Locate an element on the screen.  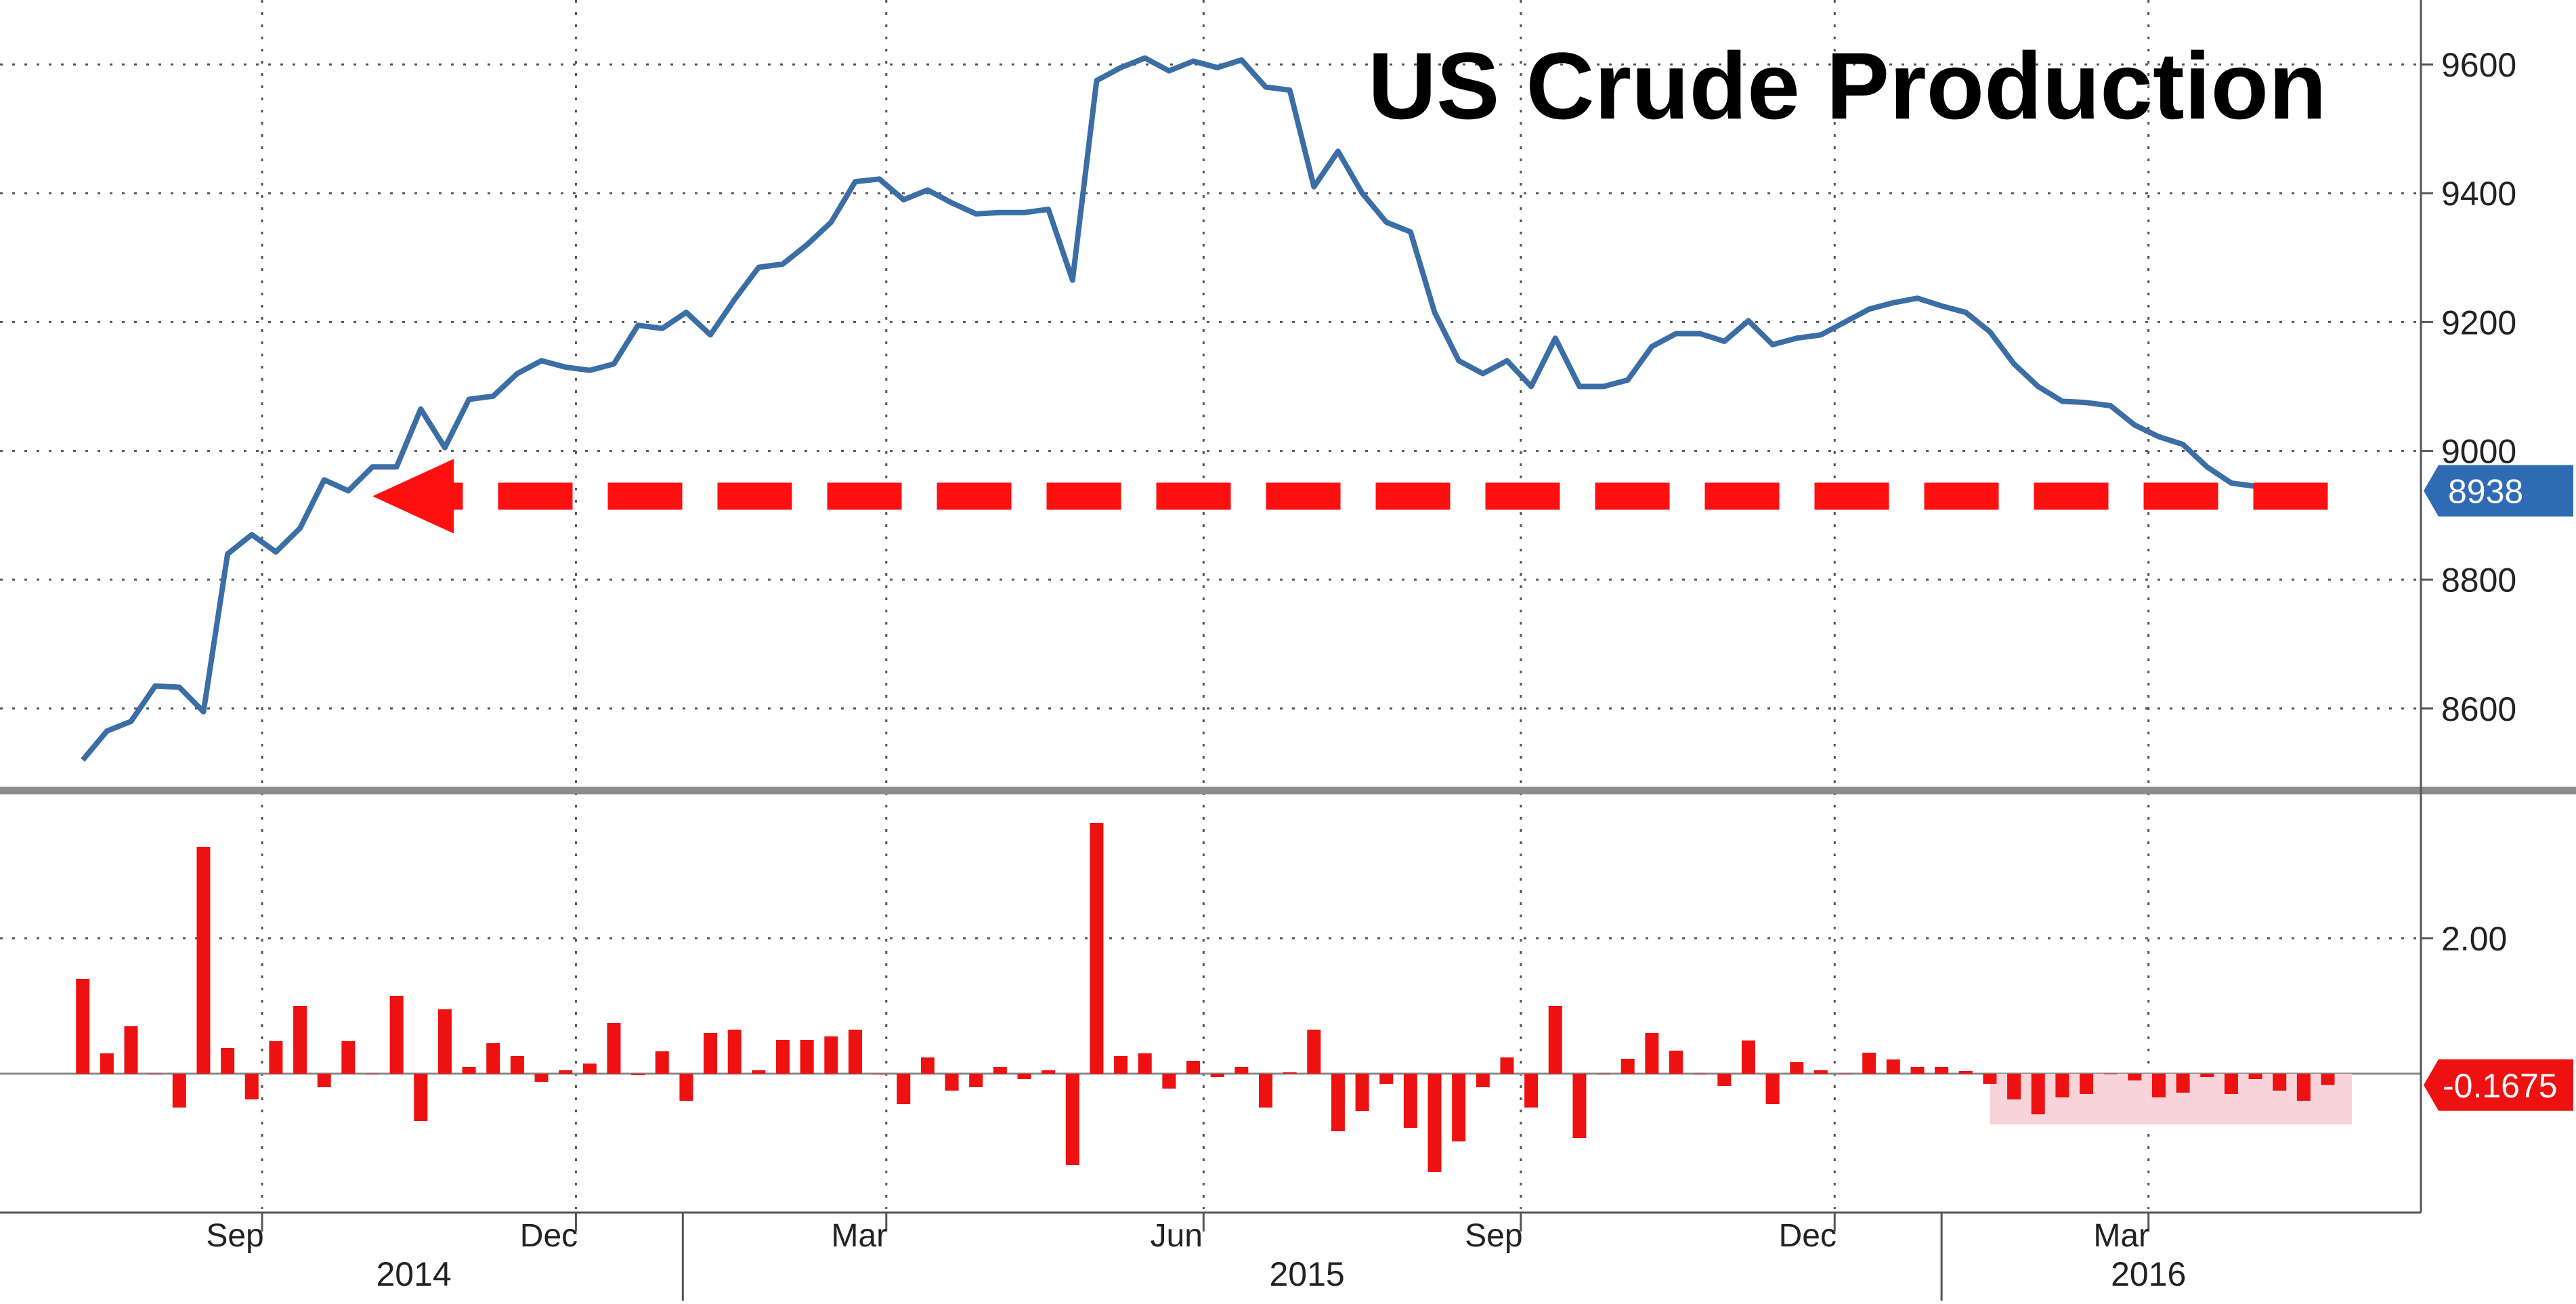
x-tick-label: Jun is located at coordinates (1177, 1236).